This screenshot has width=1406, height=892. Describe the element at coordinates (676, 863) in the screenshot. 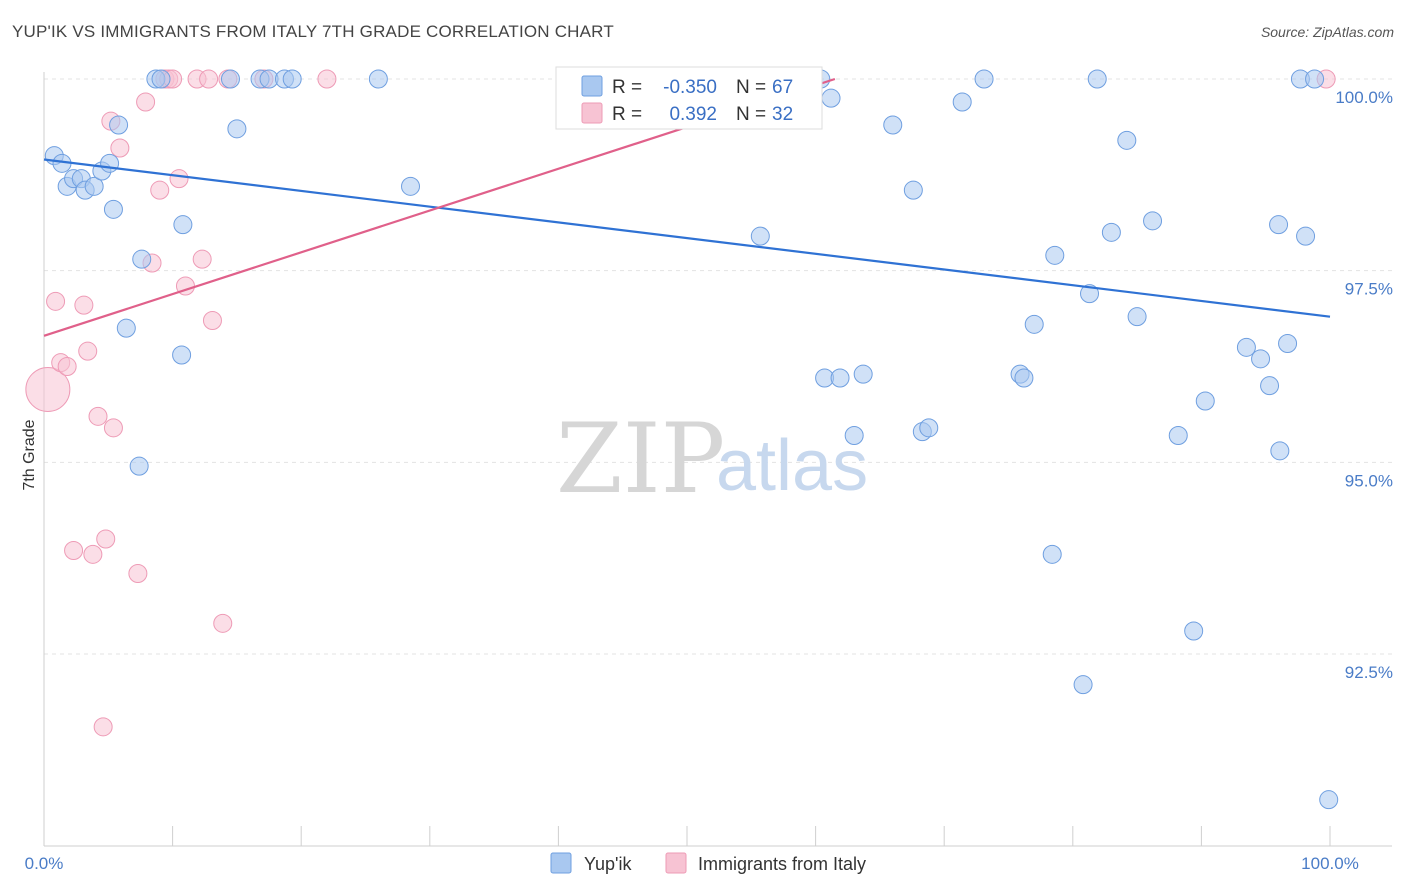

I see `bottom-legend-italy-swatch` at that location.